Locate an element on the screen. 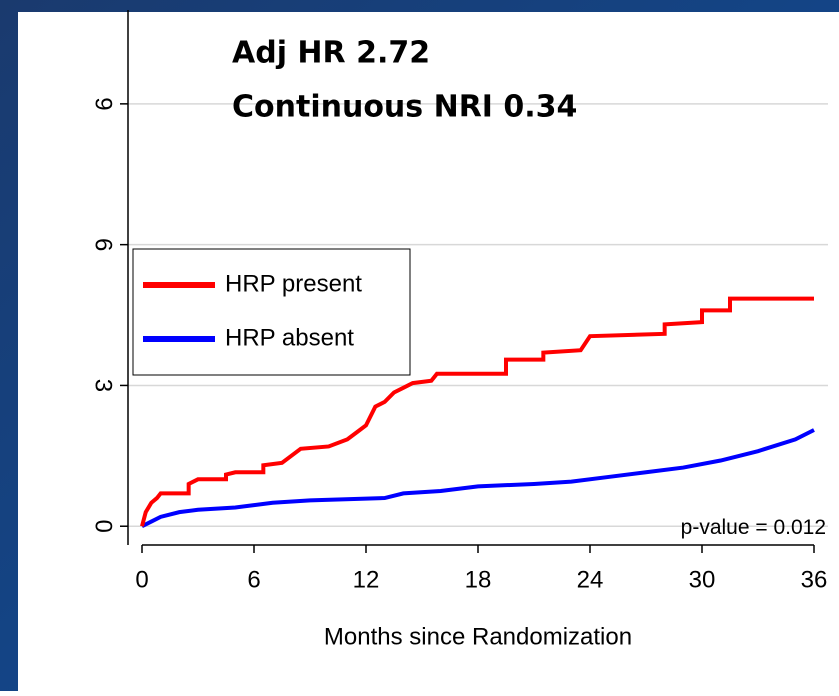 The width and height of the screenshot is (839, 696). annotation: Adj HR 2.72 is located at coordinates (331, 53).